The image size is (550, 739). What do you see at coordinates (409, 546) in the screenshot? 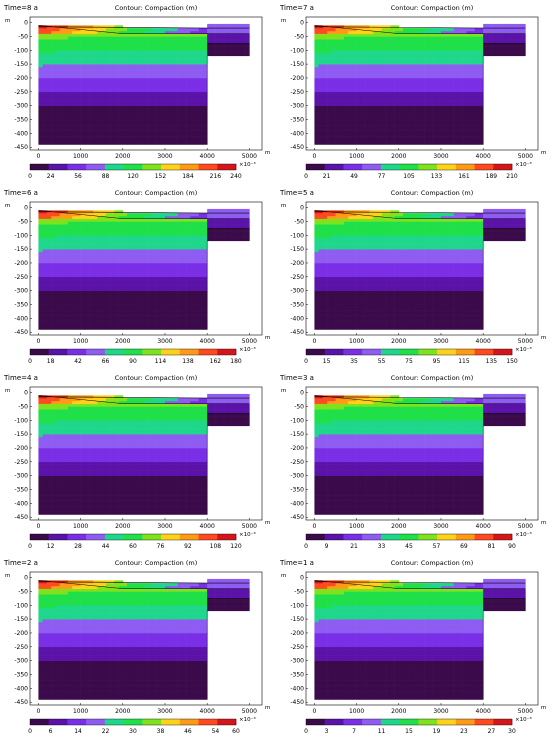
I see `colorbar-tick-label: 45` at bounding box center [409, 546].